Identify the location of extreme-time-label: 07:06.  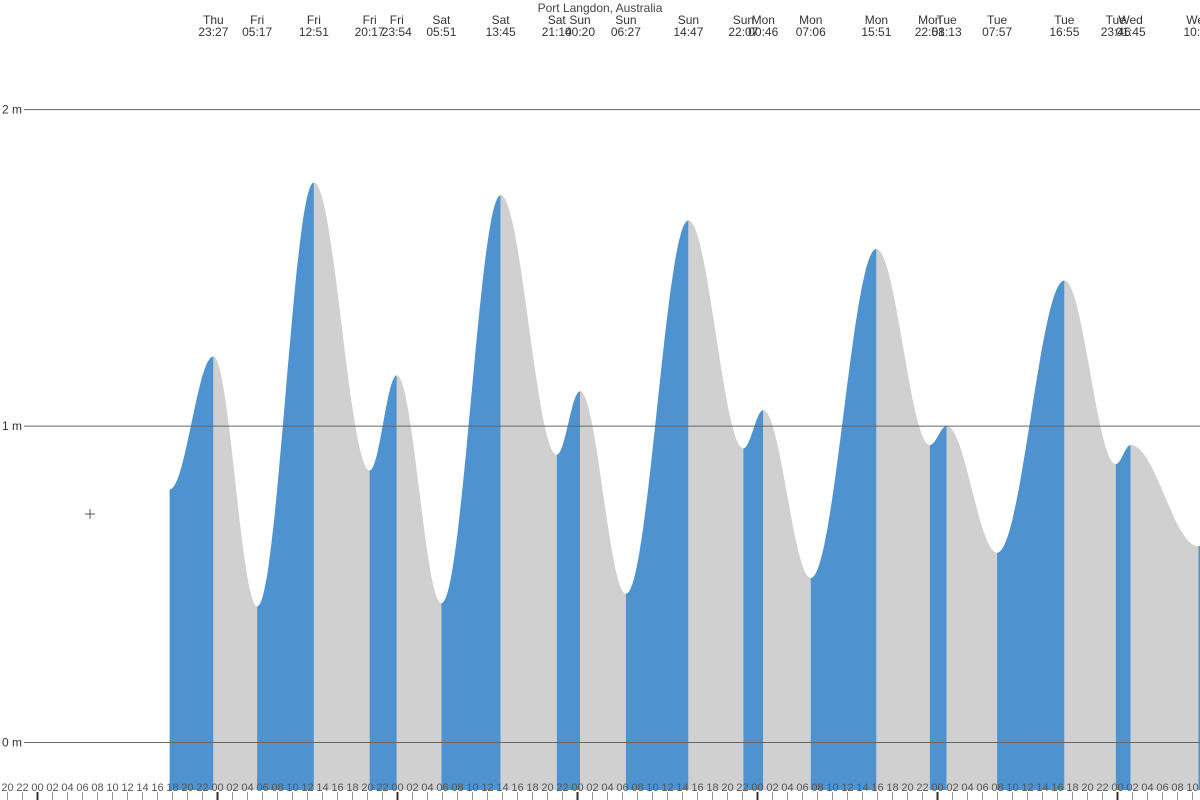
(811, 32).